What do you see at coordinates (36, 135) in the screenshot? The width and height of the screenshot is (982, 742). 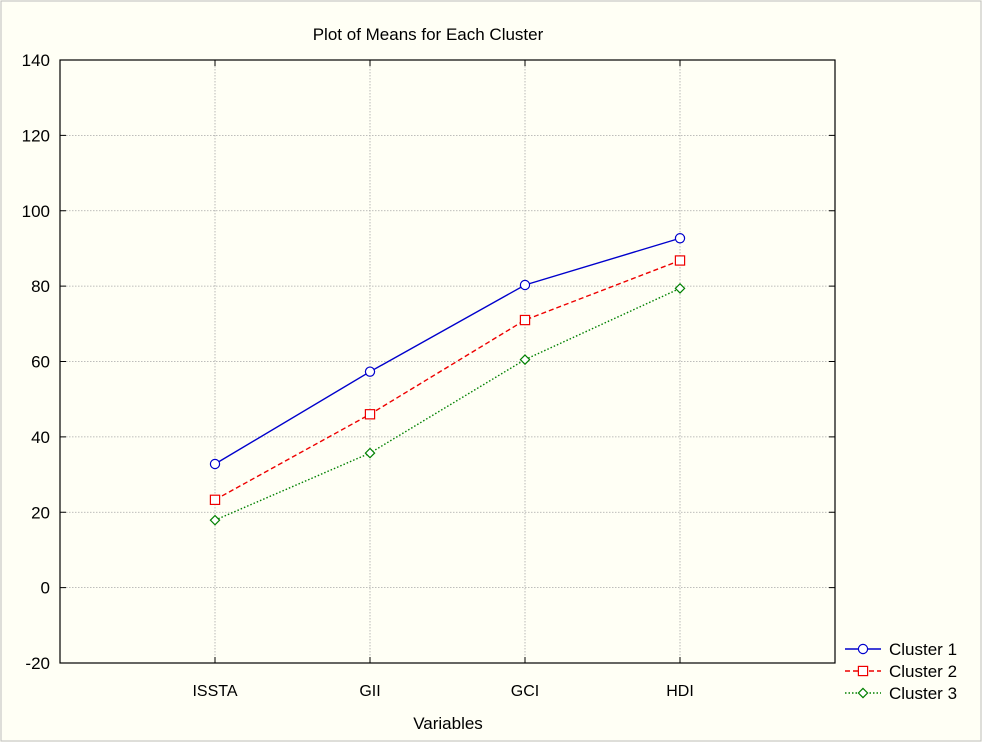 I see `y-tick-label: 120` at bounding box center [36, 135].